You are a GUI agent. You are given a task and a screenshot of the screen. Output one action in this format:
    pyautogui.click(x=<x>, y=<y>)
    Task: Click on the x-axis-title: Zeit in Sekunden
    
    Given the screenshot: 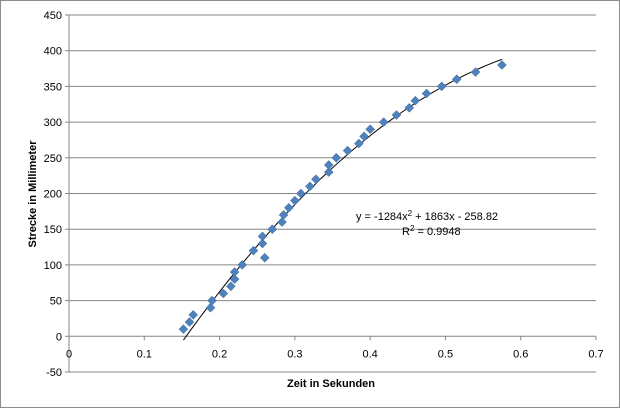 What is the action you would take?
    pyautogui.click(x=331, y=384)
    